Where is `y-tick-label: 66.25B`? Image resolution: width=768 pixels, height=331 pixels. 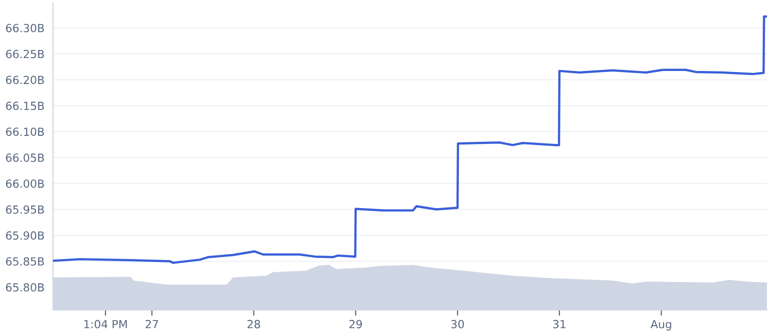
y-tick-label: 66.25B is located at coordinates (25, 54).